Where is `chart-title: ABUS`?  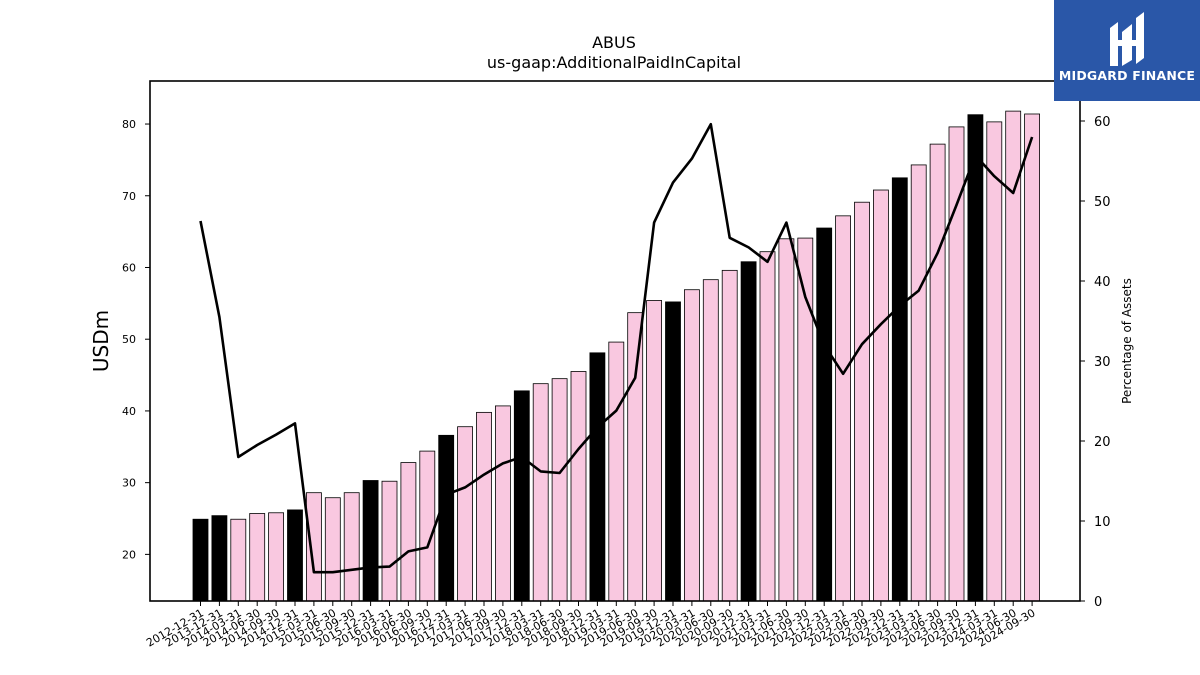
chart-title: ABUS is located at coordinates (614, 42).